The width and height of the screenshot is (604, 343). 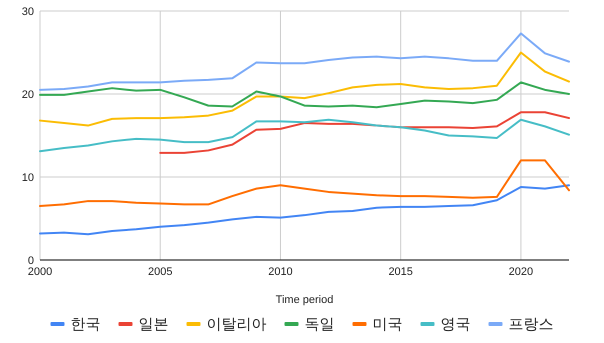 I want to click on x-axis-title: Time period, so click(x=305, y=300).